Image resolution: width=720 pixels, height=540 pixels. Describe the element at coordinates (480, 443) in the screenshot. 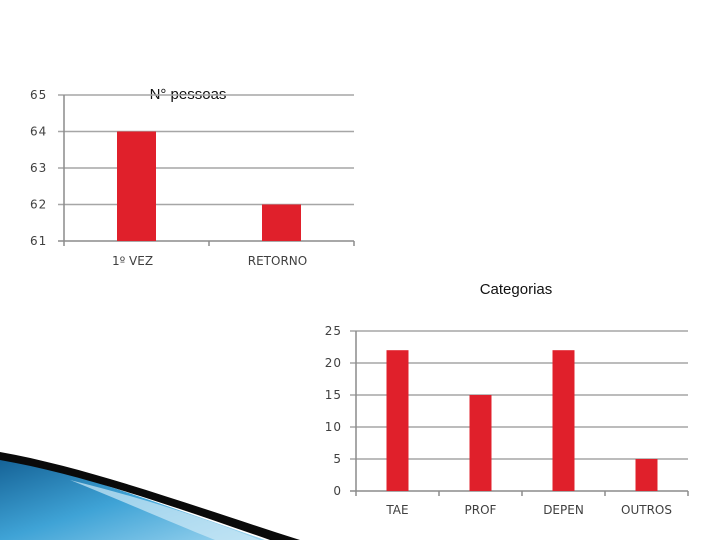

I see `bar-prof` at that location.